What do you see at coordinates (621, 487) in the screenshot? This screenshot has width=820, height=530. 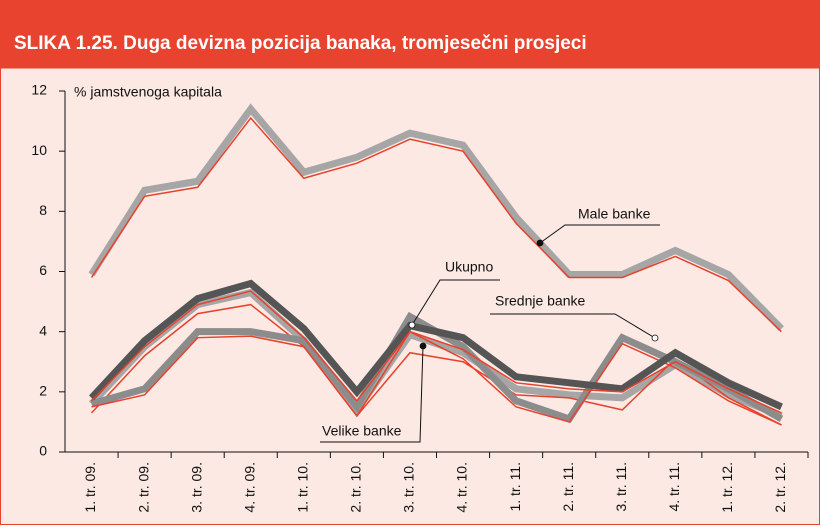 I see `x-tick-label: 3. tr. 11.` at bounding box center [621, 487].